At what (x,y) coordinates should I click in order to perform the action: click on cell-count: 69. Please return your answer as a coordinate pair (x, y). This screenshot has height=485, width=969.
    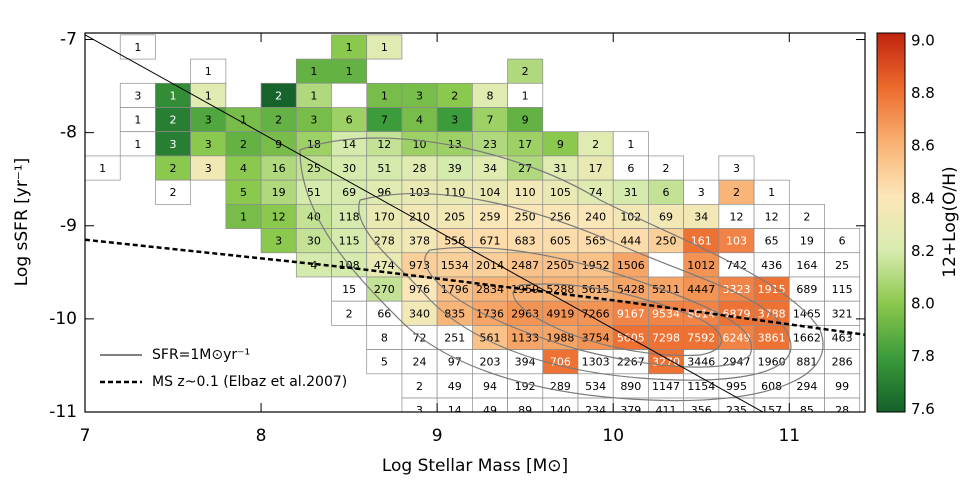
    Looking at the image, I should click on (666, 216).